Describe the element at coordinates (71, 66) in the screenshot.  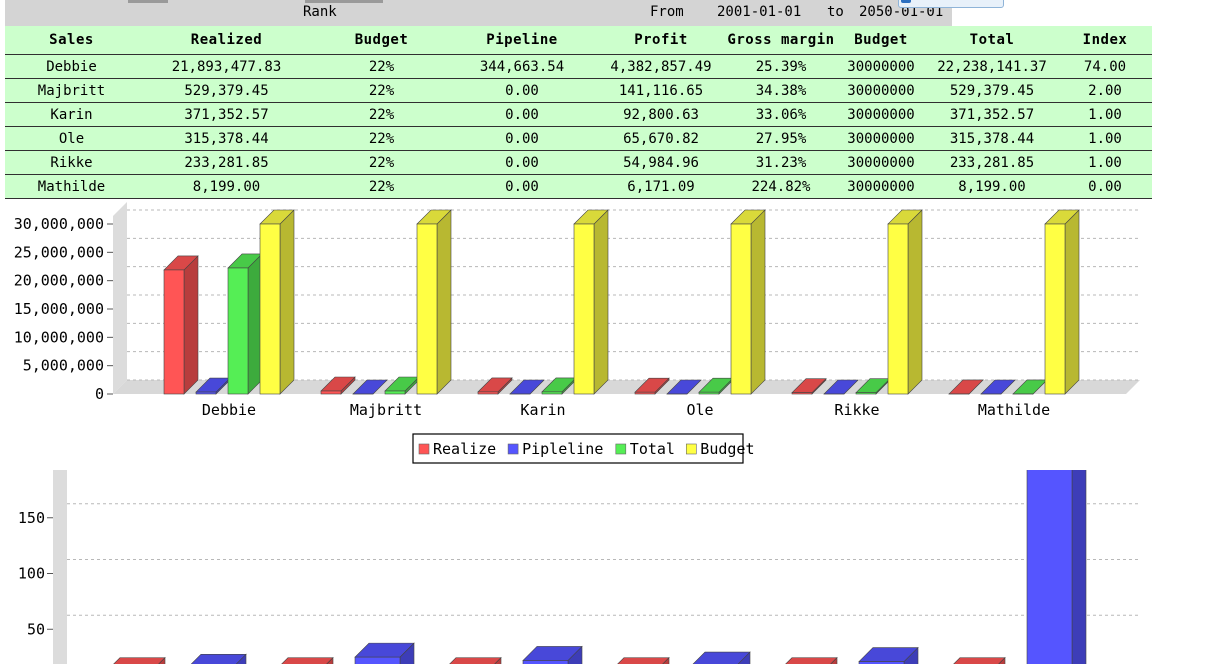
I see `cell: Debbie` at that location.